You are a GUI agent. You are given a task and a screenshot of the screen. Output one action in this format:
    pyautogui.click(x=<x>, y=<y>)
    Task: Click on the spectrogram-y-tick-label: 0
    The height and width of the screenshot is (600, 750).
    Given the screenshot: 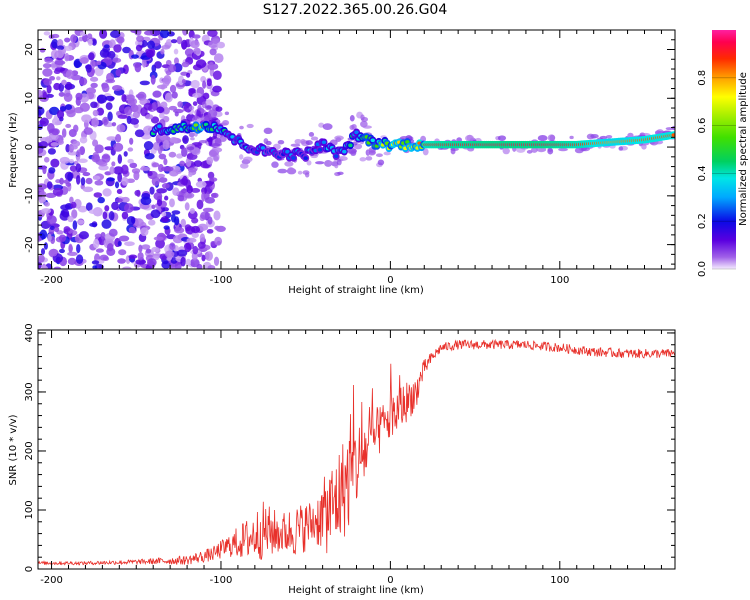 What is the action you would take?
    pyautogui.click(x=29, y=147)
    